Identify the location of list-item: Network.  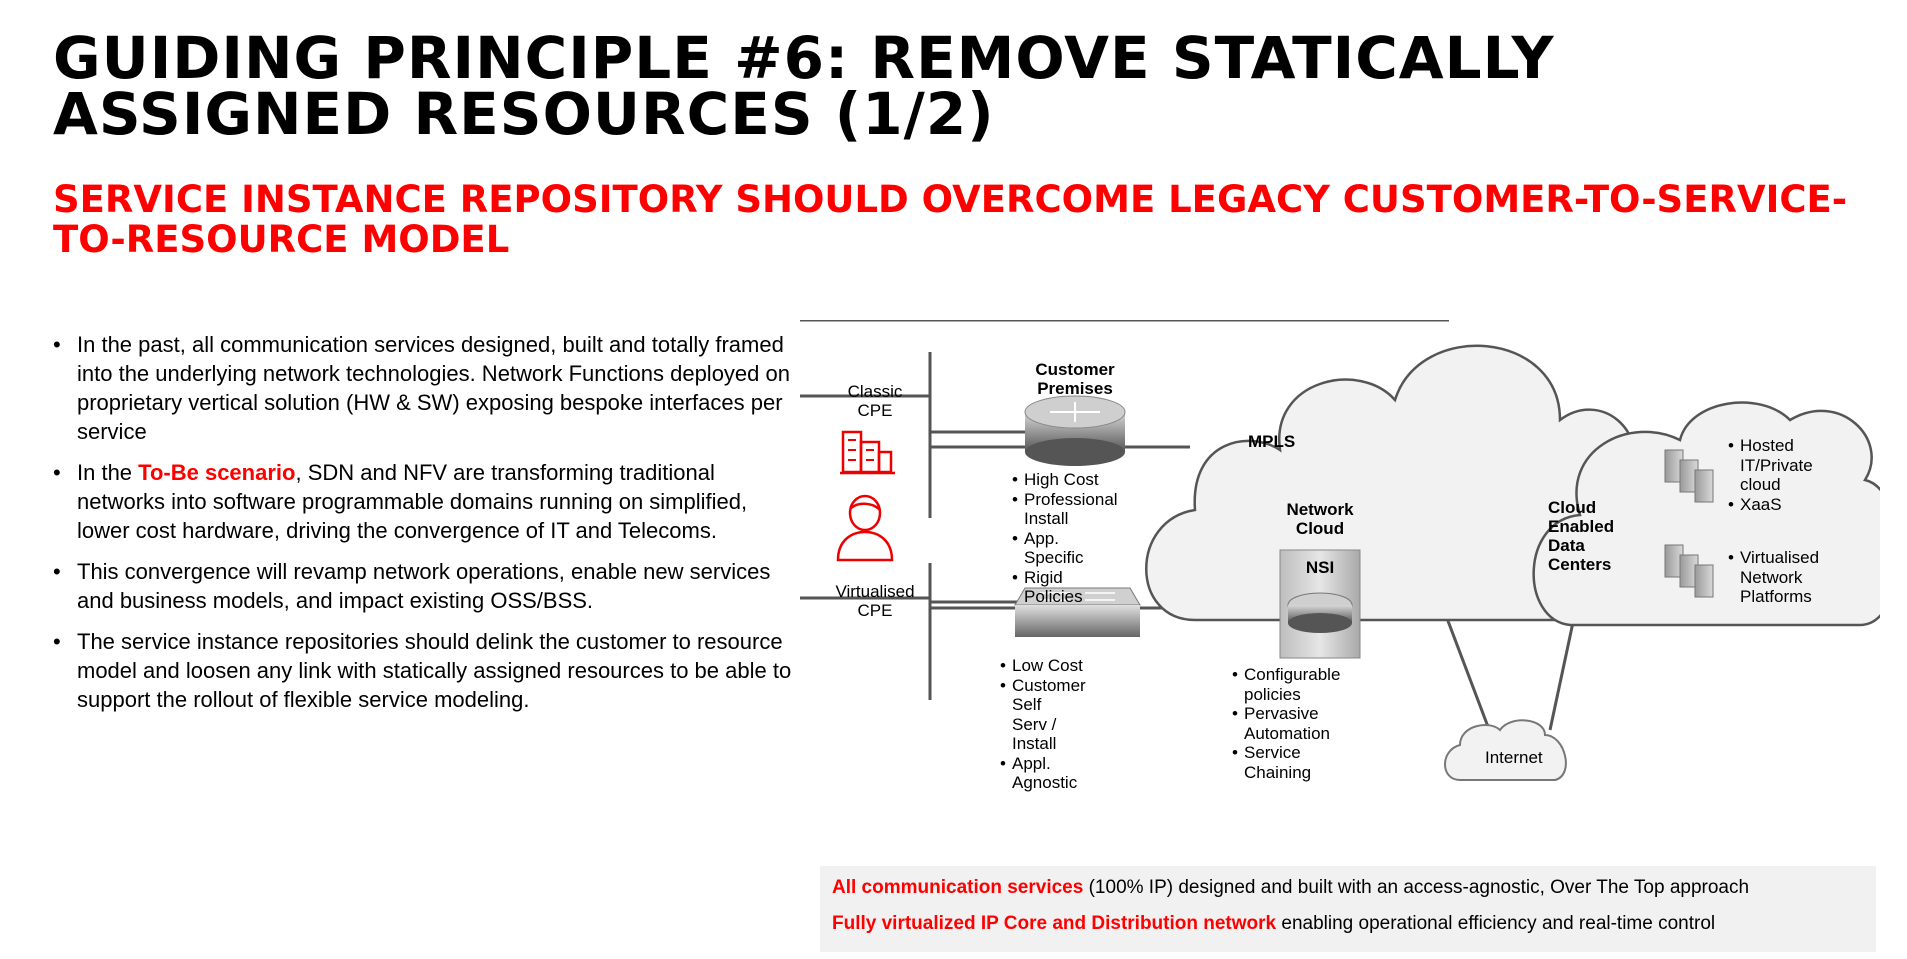
(1773, 578).